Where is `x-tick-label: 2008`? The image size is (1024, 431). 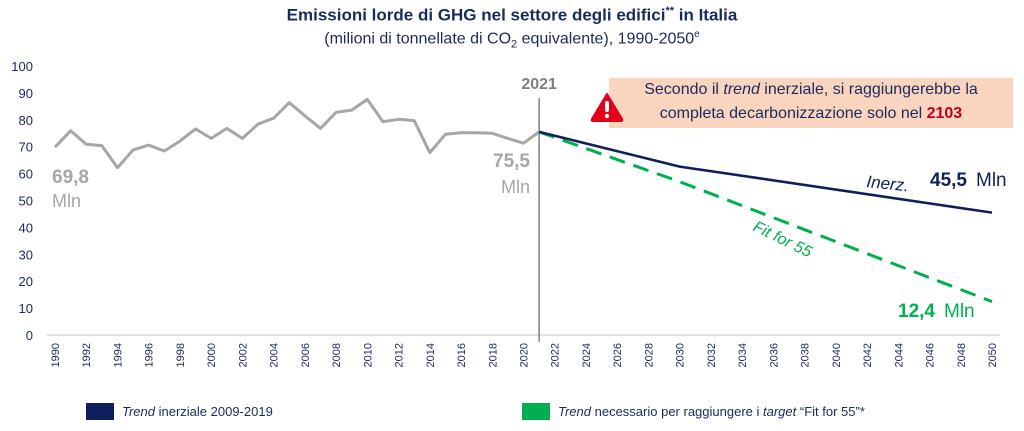
x-tick-label: 2008 is located at coordinates (337, 355).